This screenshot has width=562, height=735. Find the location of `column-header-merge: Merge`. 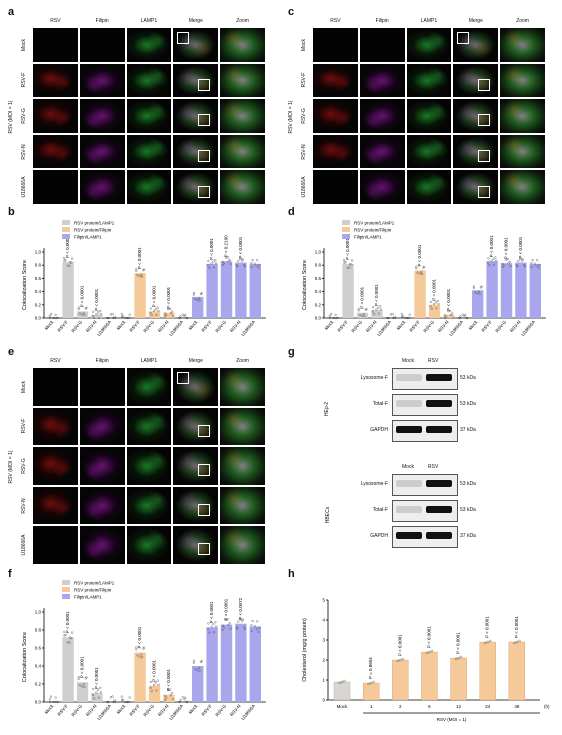

column-header-merge: Merge is located at coordinates (195, 21).